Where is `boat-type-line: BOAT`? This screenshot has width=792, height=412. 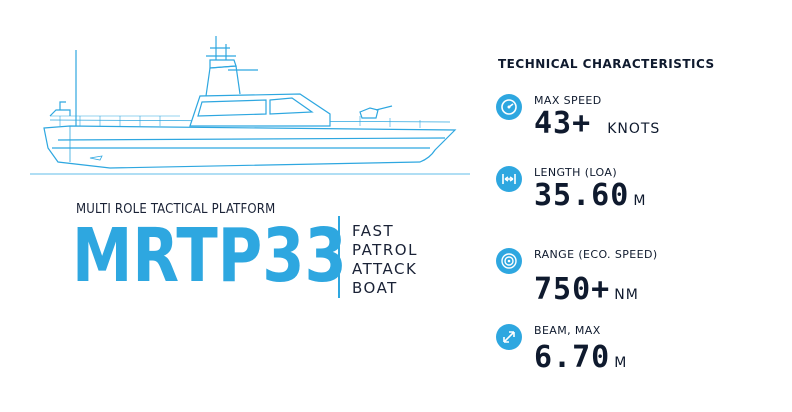 boat-type-line: BOAT is located at coordinates (375, 288).